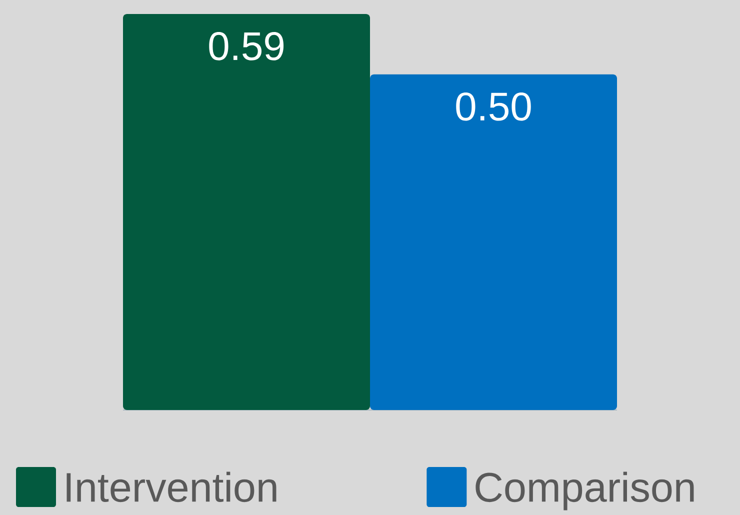 Image resolution: width=740 pixels, height=515 pixels. Describe the element at coordinates (171, 487) in the screenshot. I see `legend-label: Intervention` at that location.